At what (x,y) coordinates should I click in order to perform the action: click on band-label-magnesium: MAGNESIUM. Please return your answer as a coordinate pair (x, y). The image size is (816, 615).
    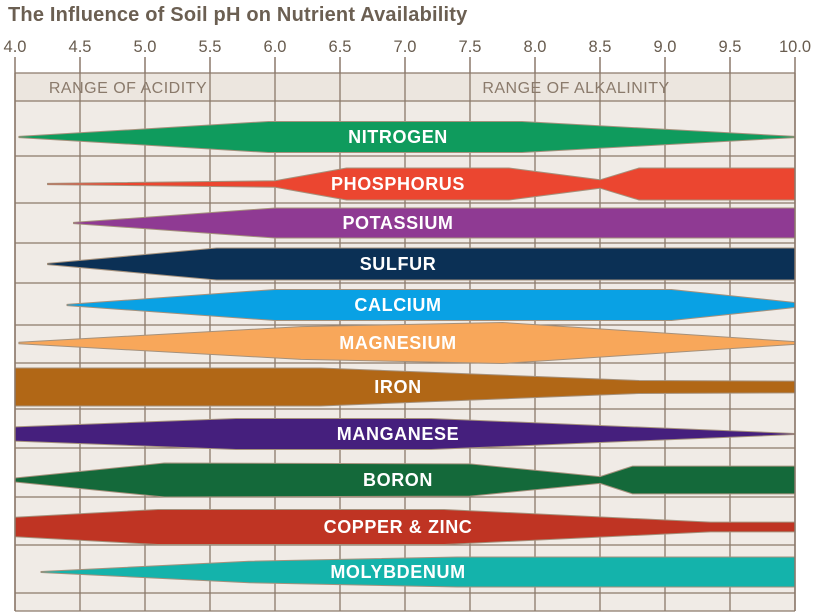
    Looking at the image, I should click on (397, 343).